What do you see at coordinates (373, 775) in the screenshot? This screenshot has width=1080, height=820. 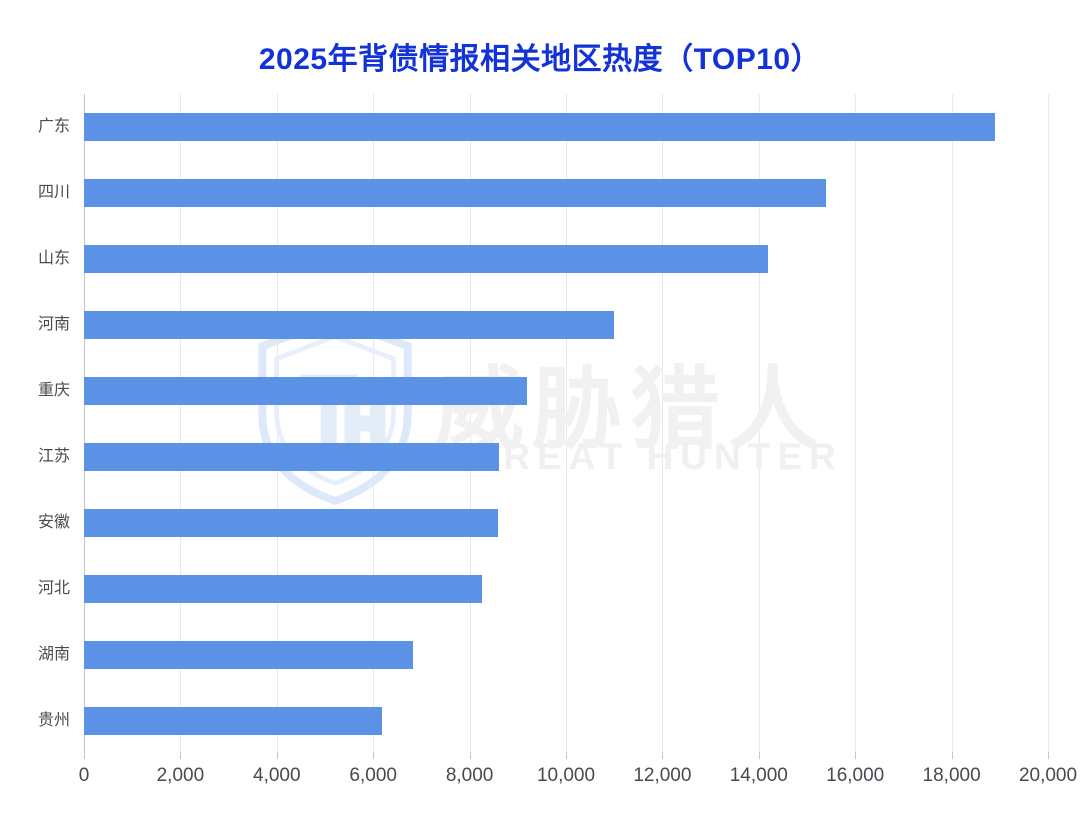 I see `x-axis-tick-label: 6,000` at bounding box center [373, 775].